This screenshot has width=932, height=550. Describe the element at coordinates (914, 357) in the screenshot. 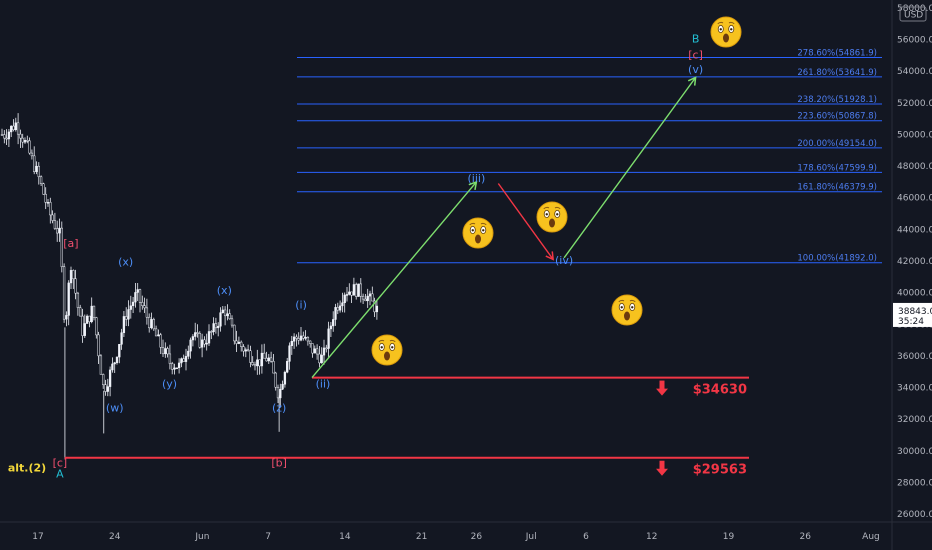

I see `price-tick-label: 36000.0` at that location.